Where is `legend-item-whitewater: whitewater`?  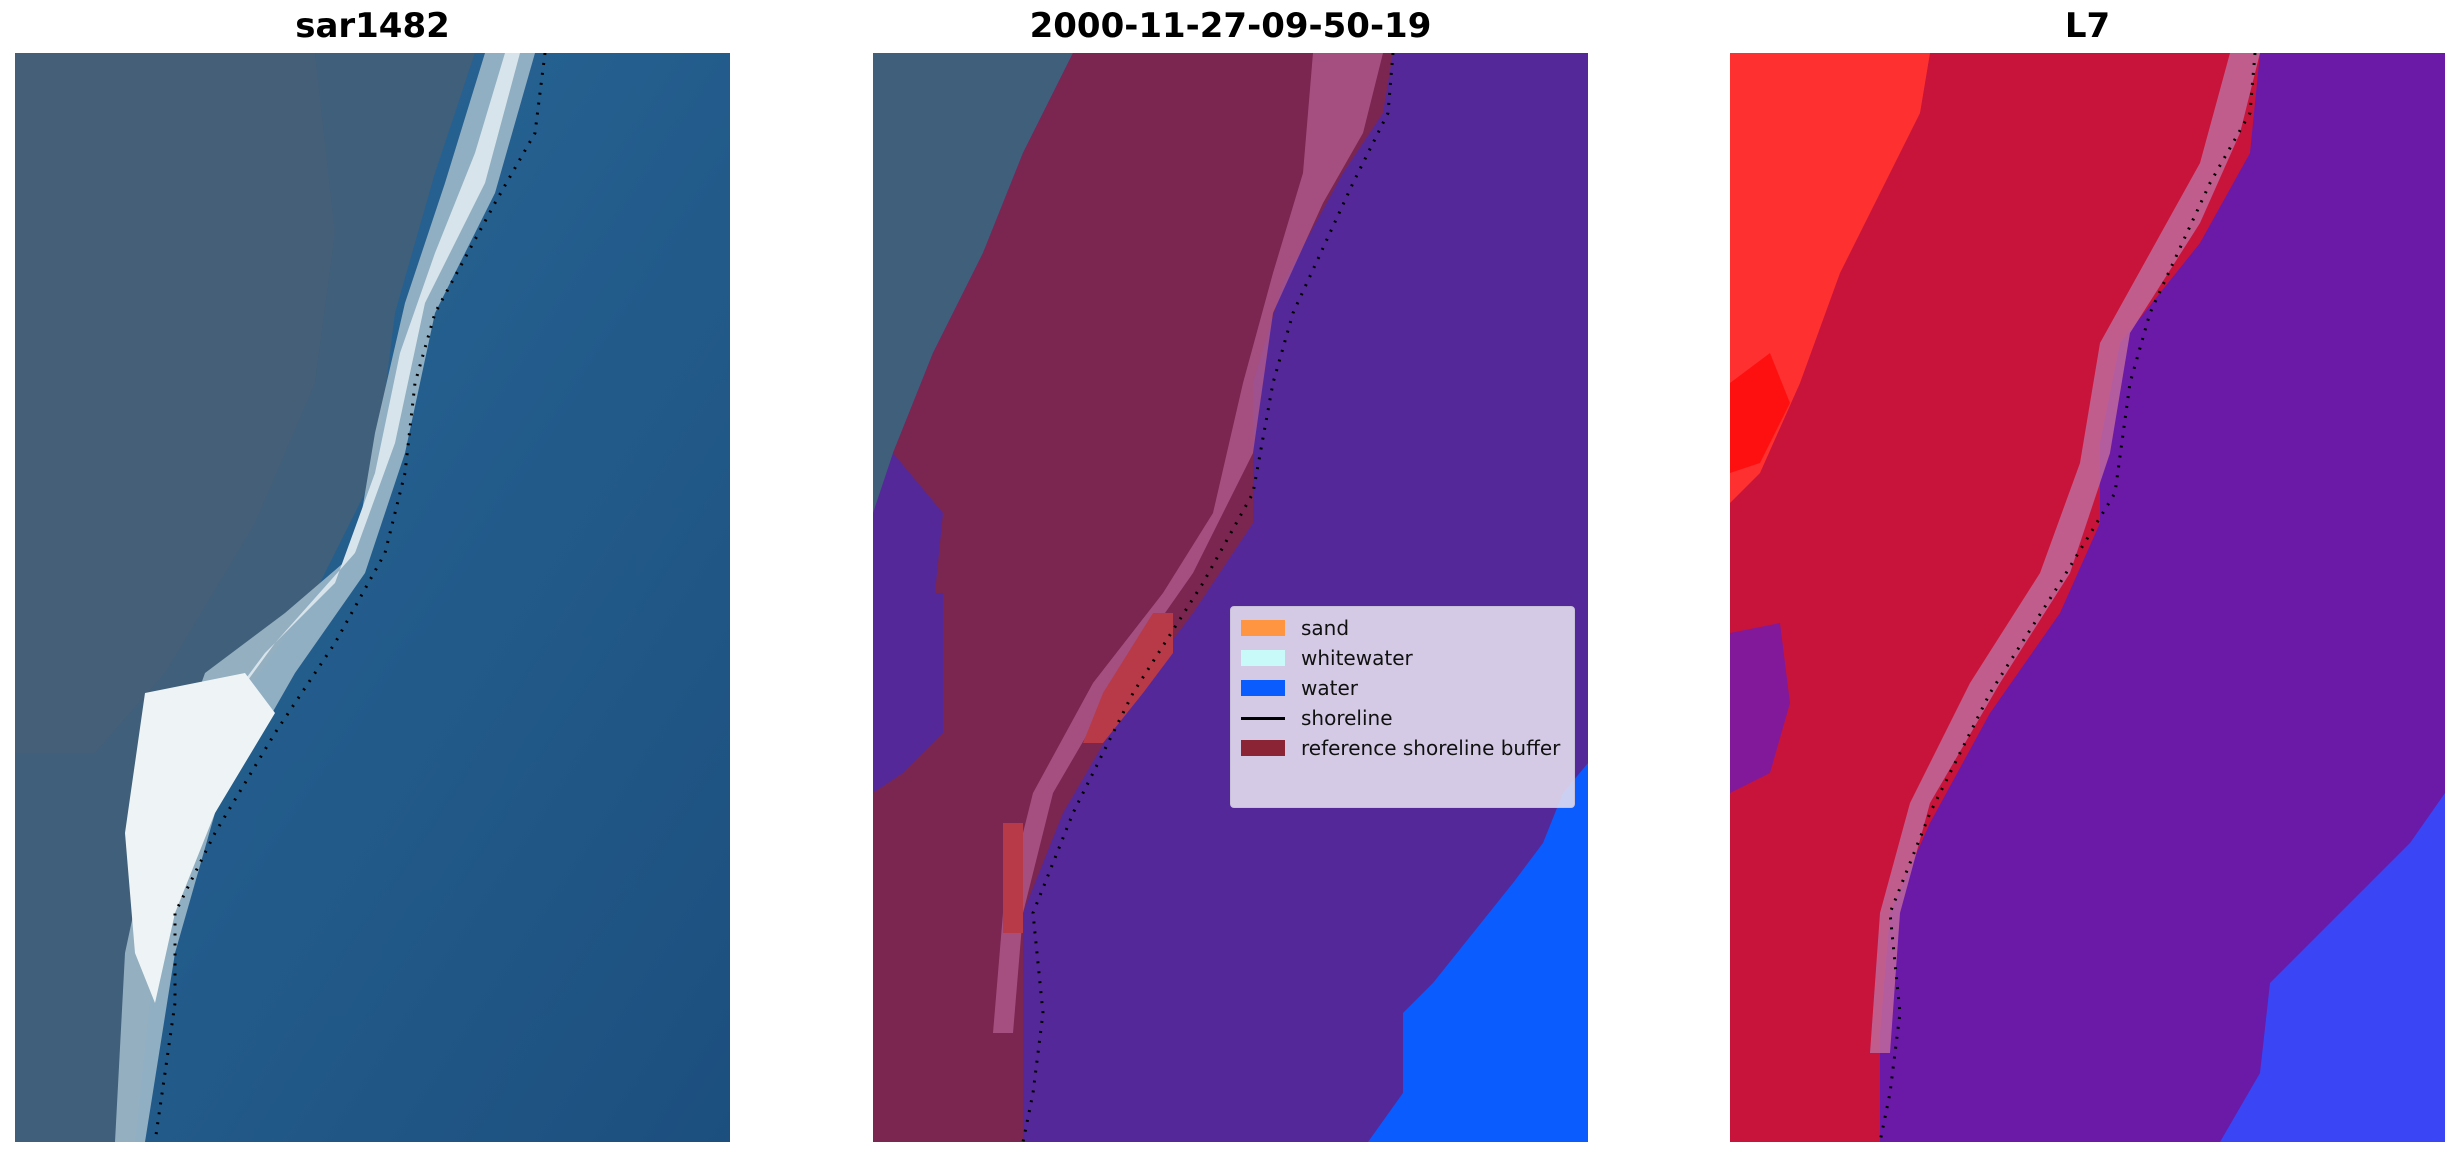 legend-item-whitewater: whitewater is located at coordinates (1402, 658).